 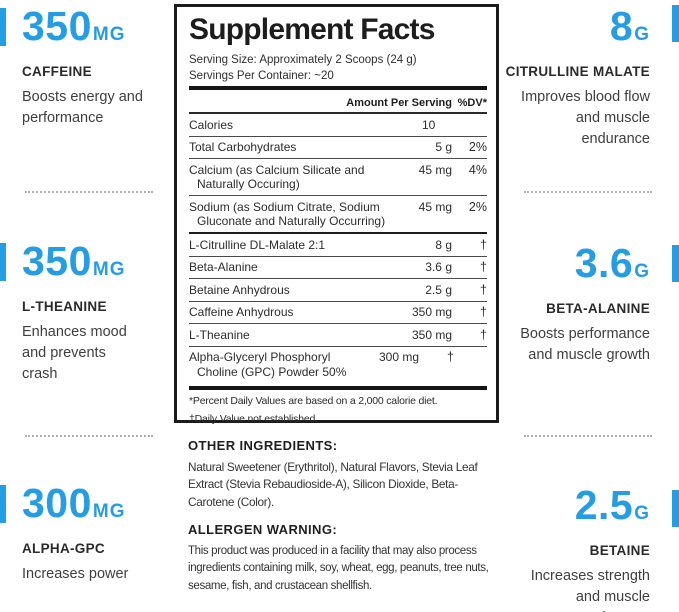 I want to click on allergen-warning-heading: ALLERGEN WARNING:, so click(x=263, y=529).